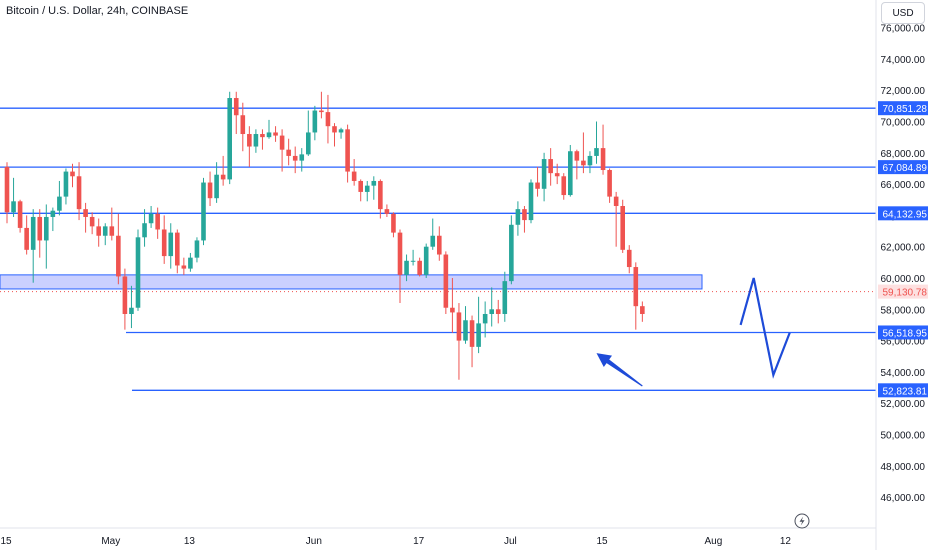 The image size is (932, 555). What do you see at coordinates (619, 370) in the screenshot?
I see `arrow-annotation` at bounding box center [619, 370].